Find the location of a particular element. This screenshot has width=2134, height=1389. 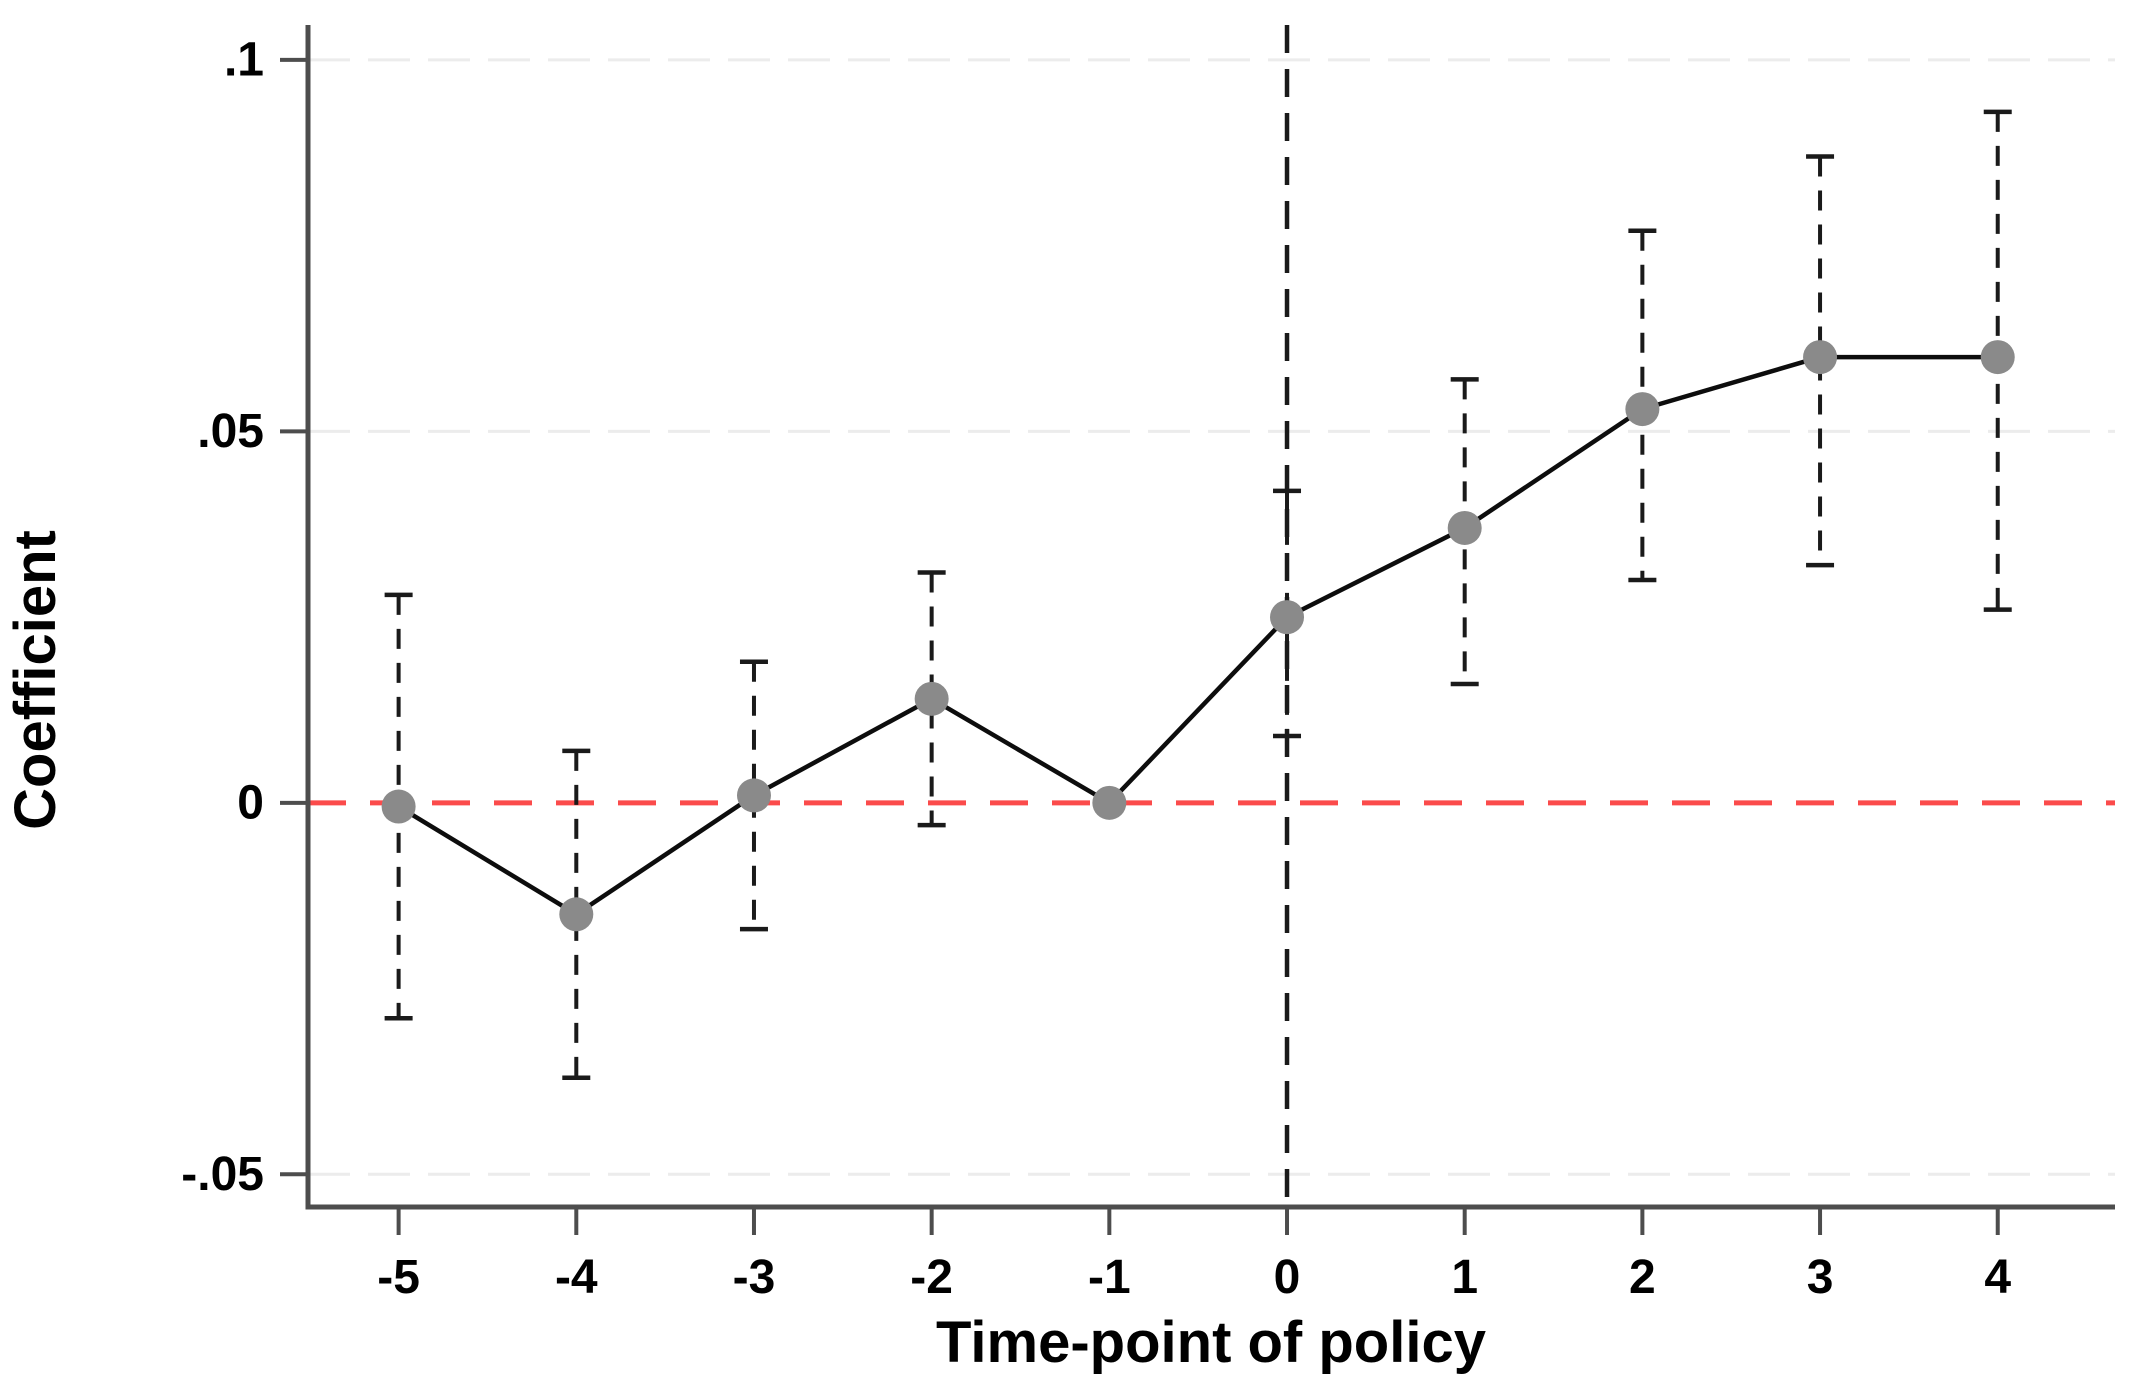

x-tick-label: -1 is located at coordinates (1109, 1277).